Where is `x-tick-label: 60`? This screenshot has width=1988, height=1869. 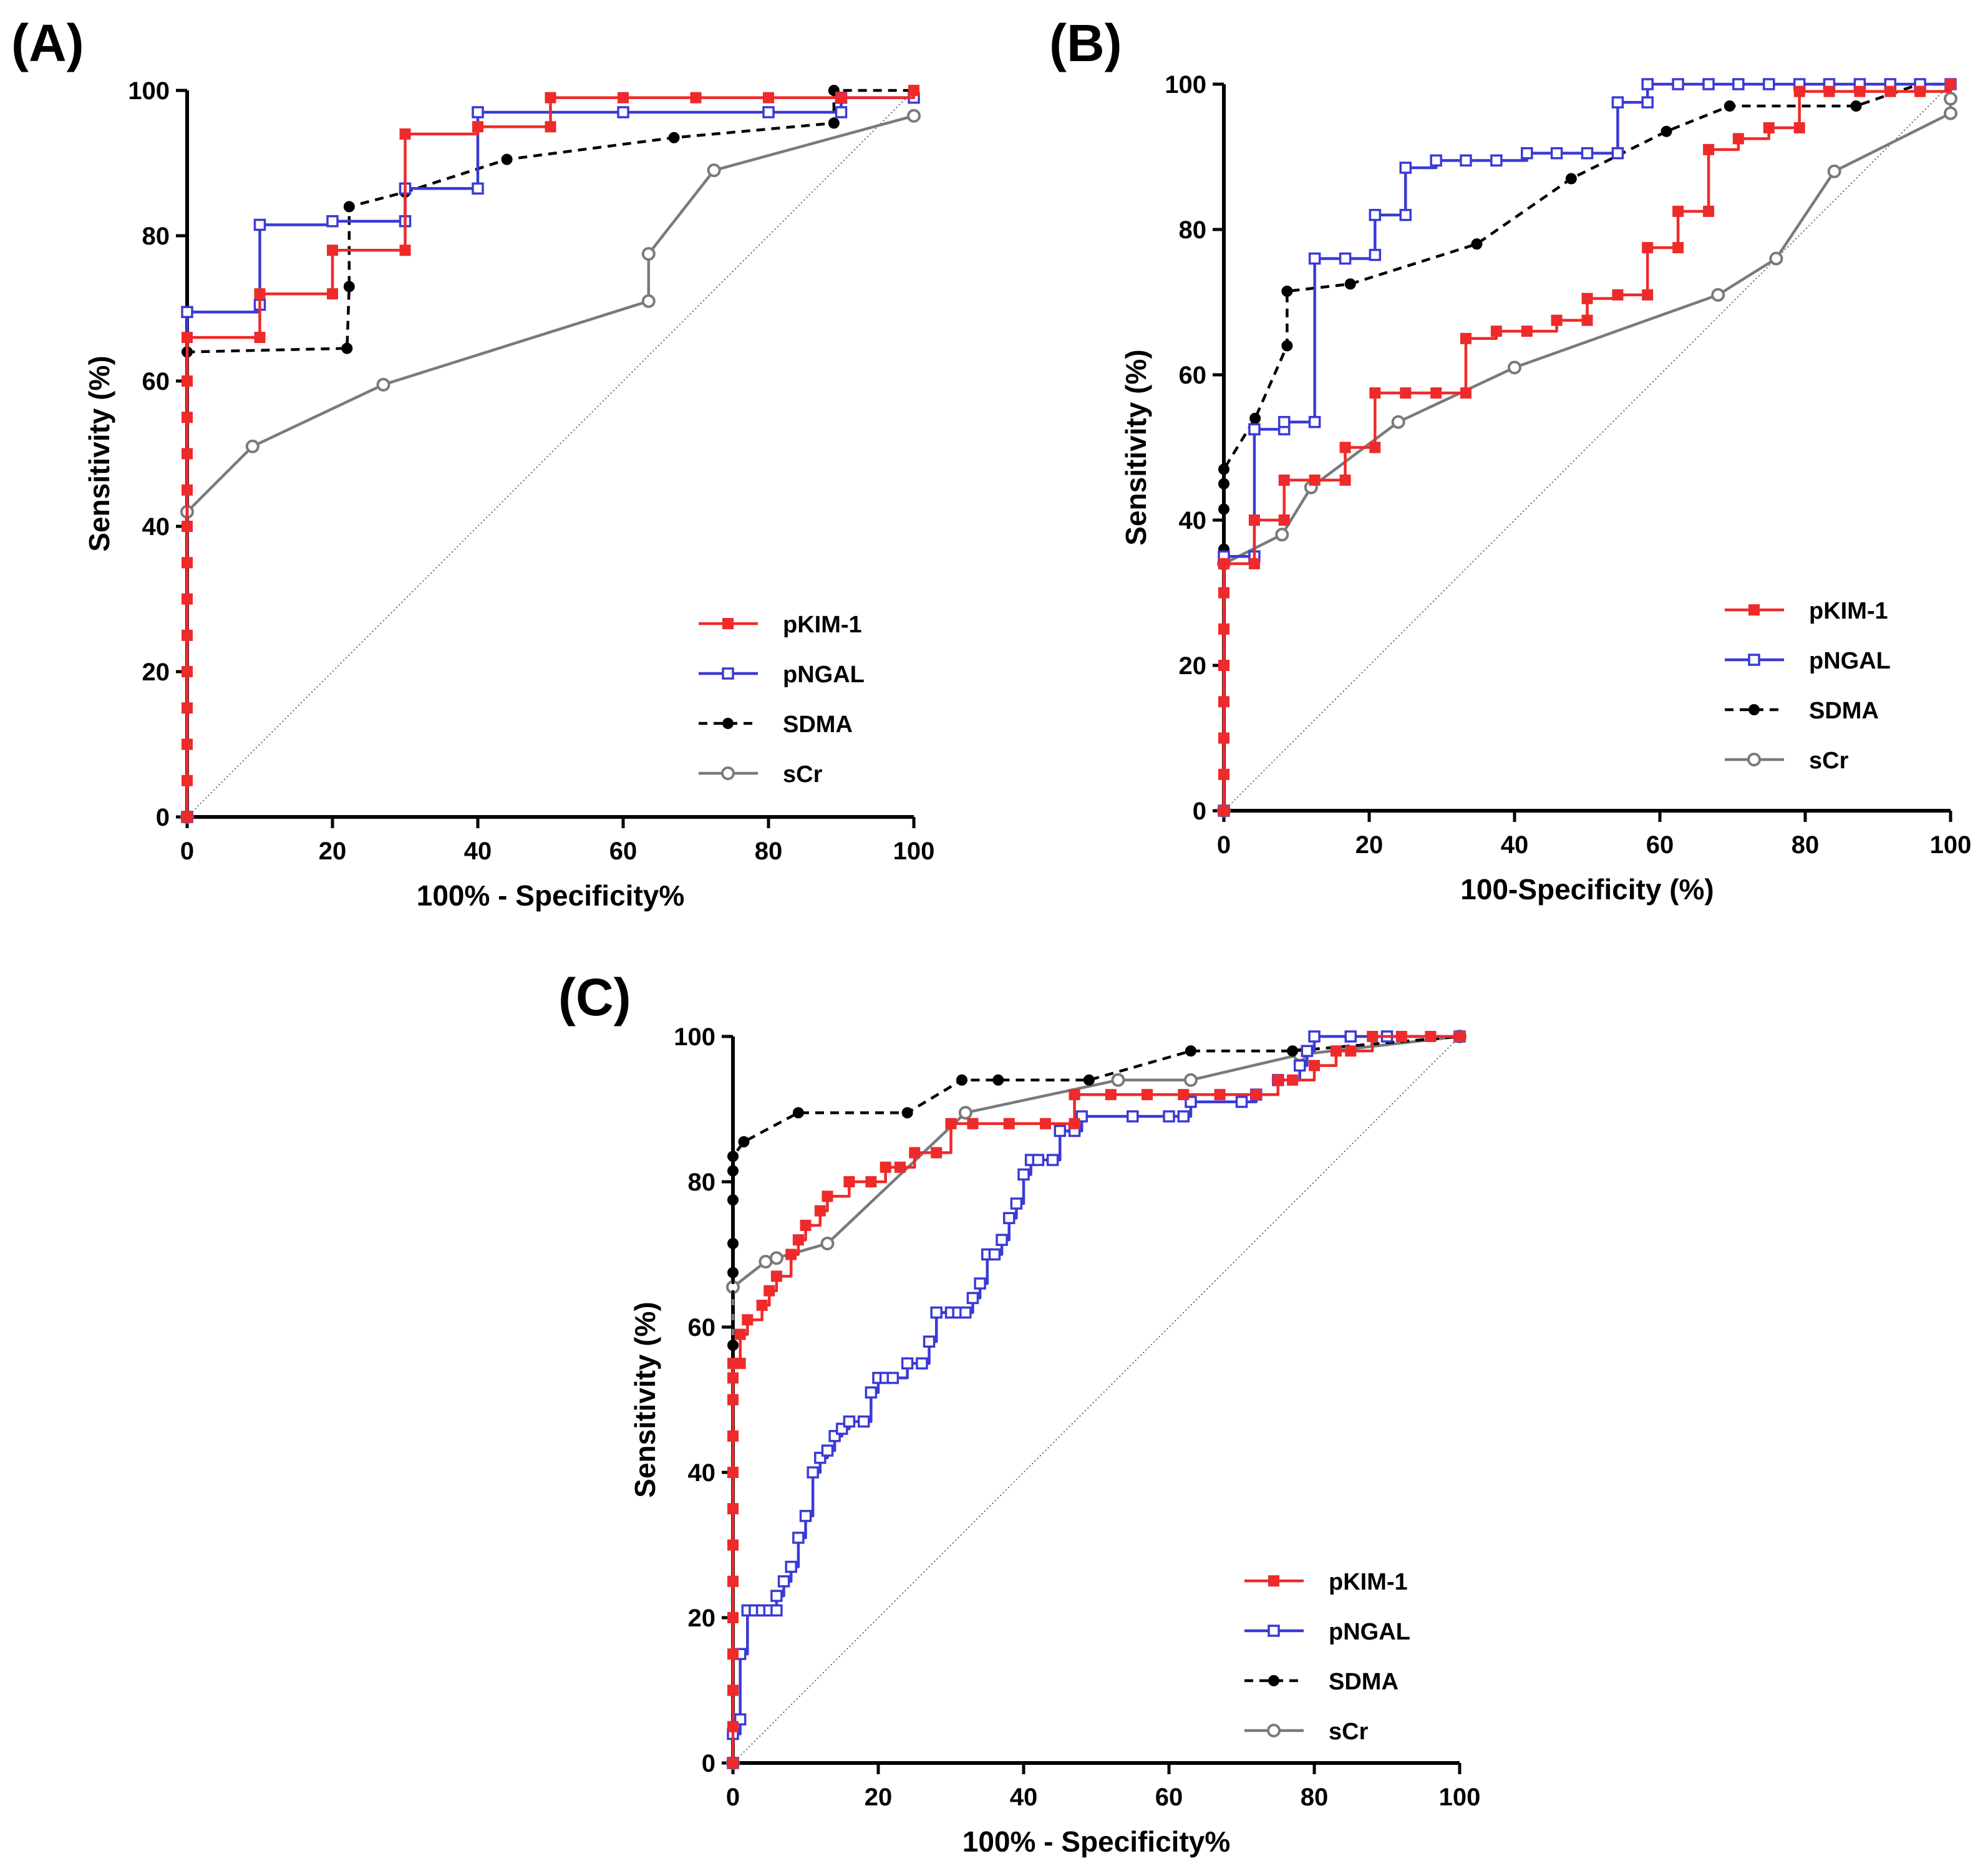
x-tick-label: 60 is located at coordinates (1169, 1798).